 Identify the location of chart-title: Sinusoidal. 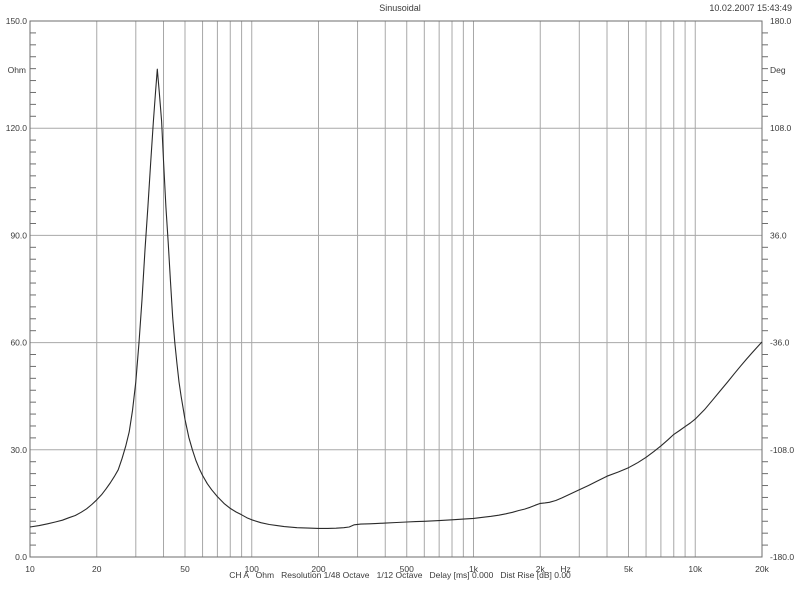
(400, 8).